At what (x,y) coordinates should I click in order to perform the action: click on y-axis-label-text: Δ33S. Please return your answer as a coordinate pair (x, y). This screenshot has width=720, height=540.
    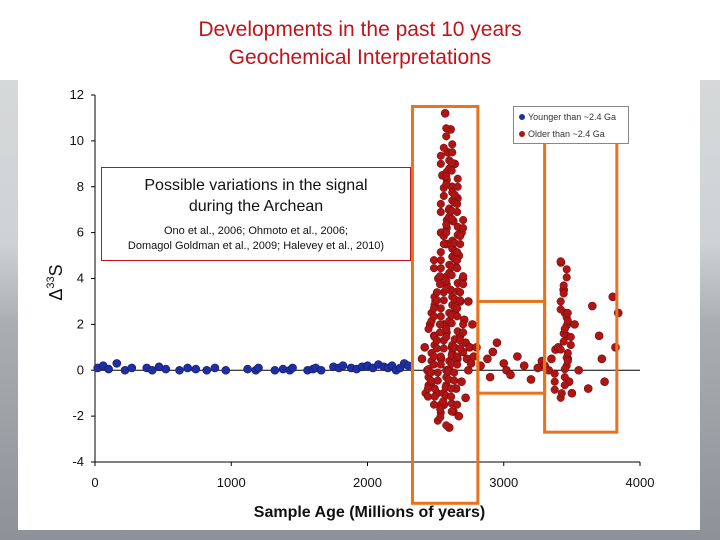
    Looking at the image, I should click on (55, 282).